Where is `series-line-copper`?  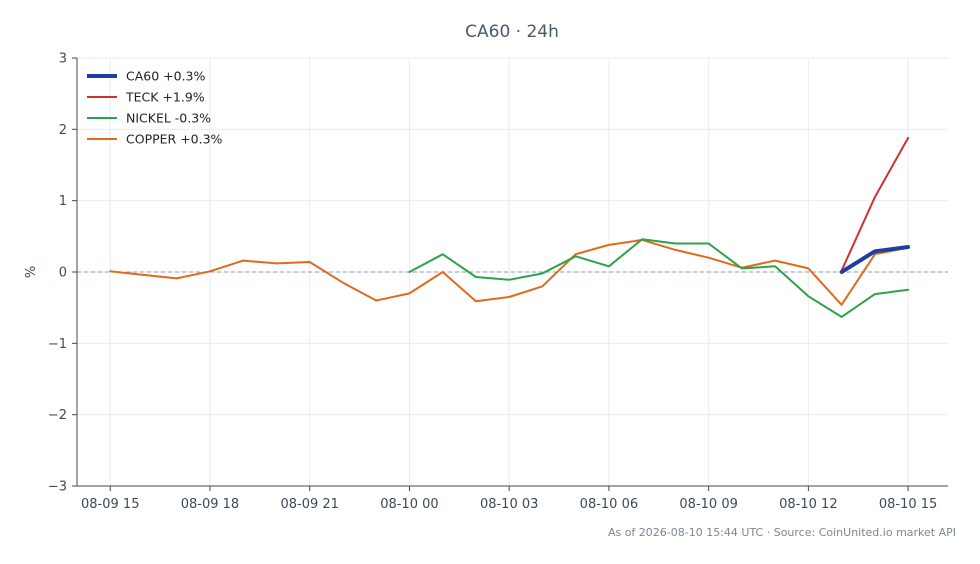 series-line-copper is located at coordinates (509, 272).